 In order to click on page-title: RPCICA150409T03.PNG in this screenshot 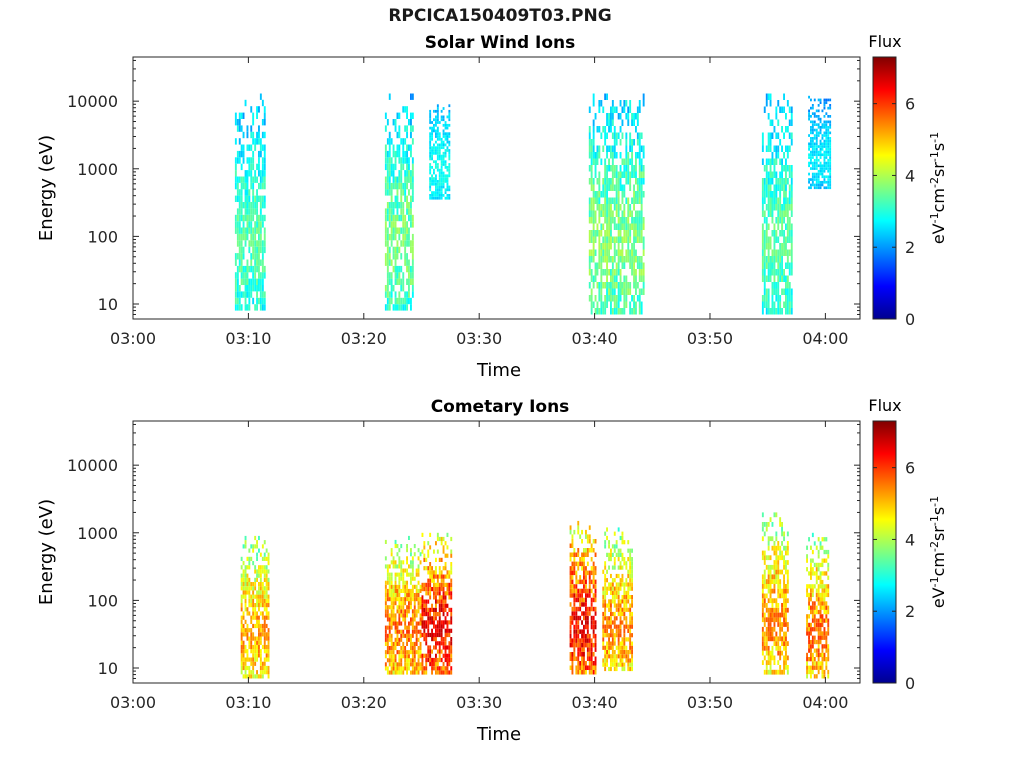, I will do `click(500, 16)`.